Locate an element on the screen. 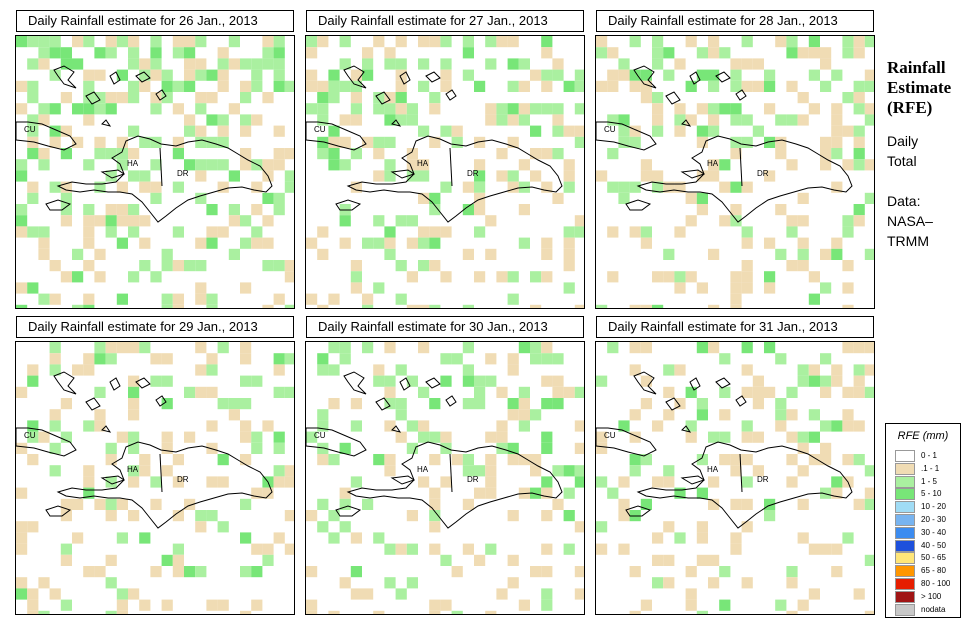  cuba-label: CU is located at coordinates (610, 129).